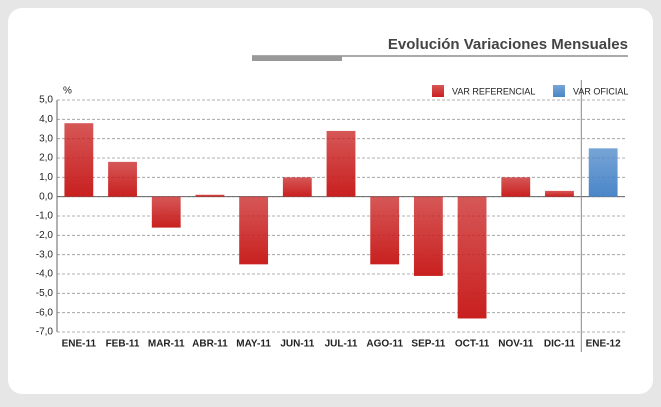 This screenshot has width=661, height=407. Describe the element at coordinates (46, 138) in the screenshot. I see `y-tick-label: 3,0` at that location.